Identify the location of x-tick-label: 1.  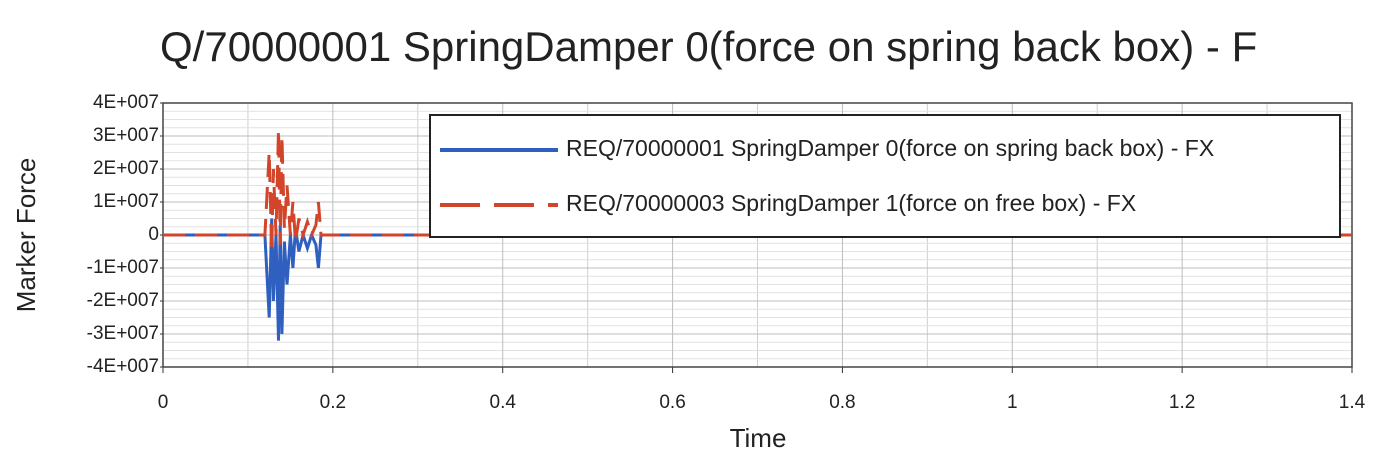
(1012, 402).